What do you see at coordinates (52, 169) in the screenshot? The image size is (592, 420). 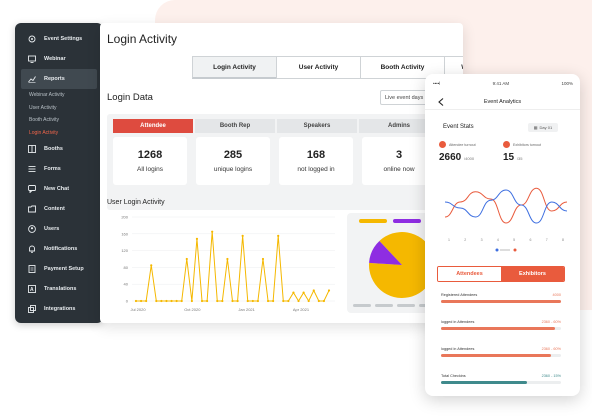 I see `sidebar-item-label: Forms` at bounding box center [52, 169].